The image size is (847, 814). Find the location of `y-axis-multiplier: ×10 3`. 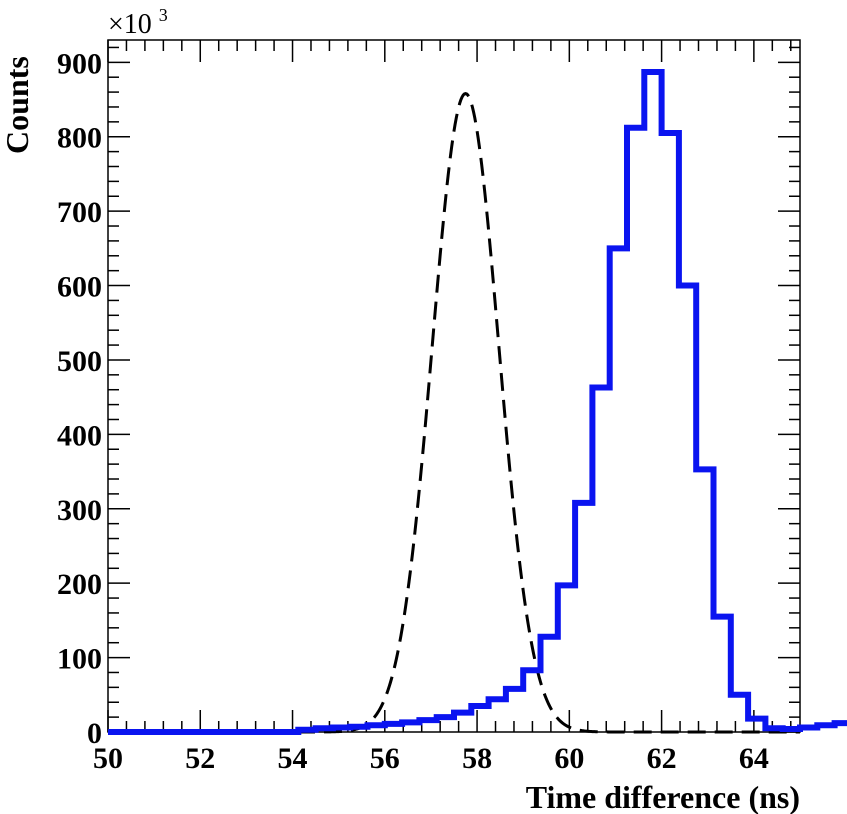

y-axis-multiplier: ×10 3 is located at coordinates (138, 22).